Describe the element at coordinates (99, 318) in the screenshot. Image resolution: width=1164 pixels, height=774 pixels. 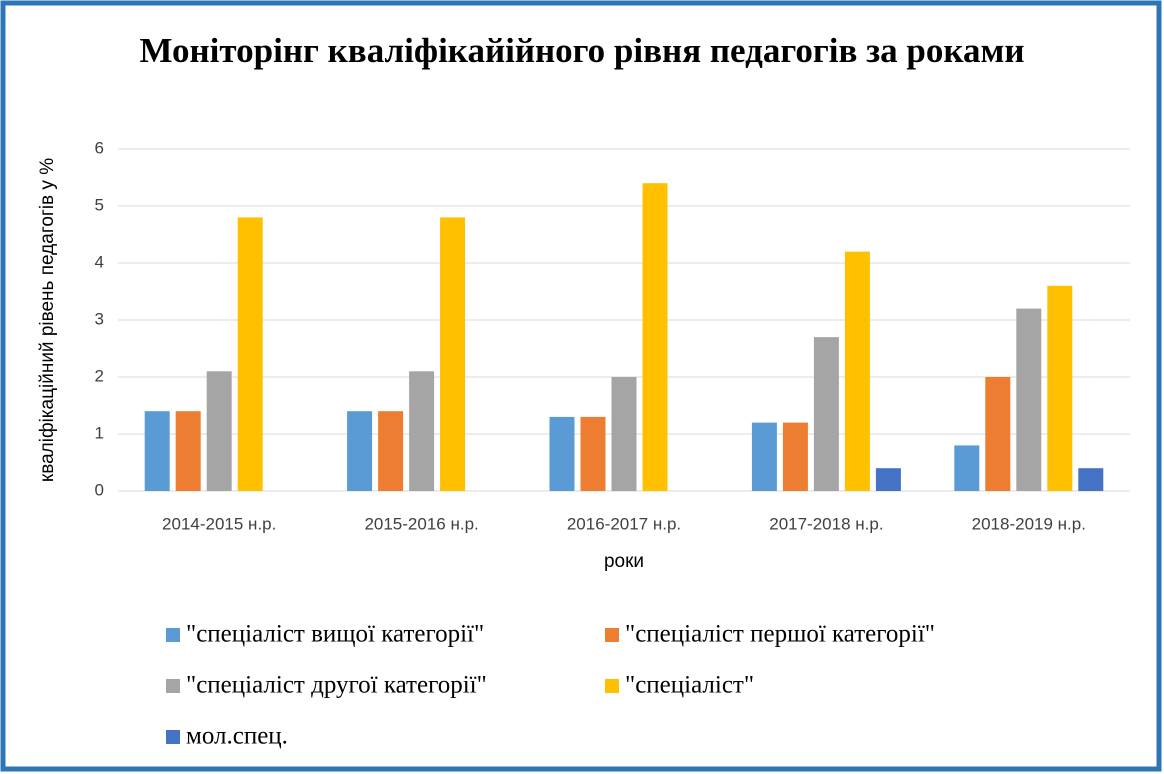
I see `y-tick-label: 3` at that location.